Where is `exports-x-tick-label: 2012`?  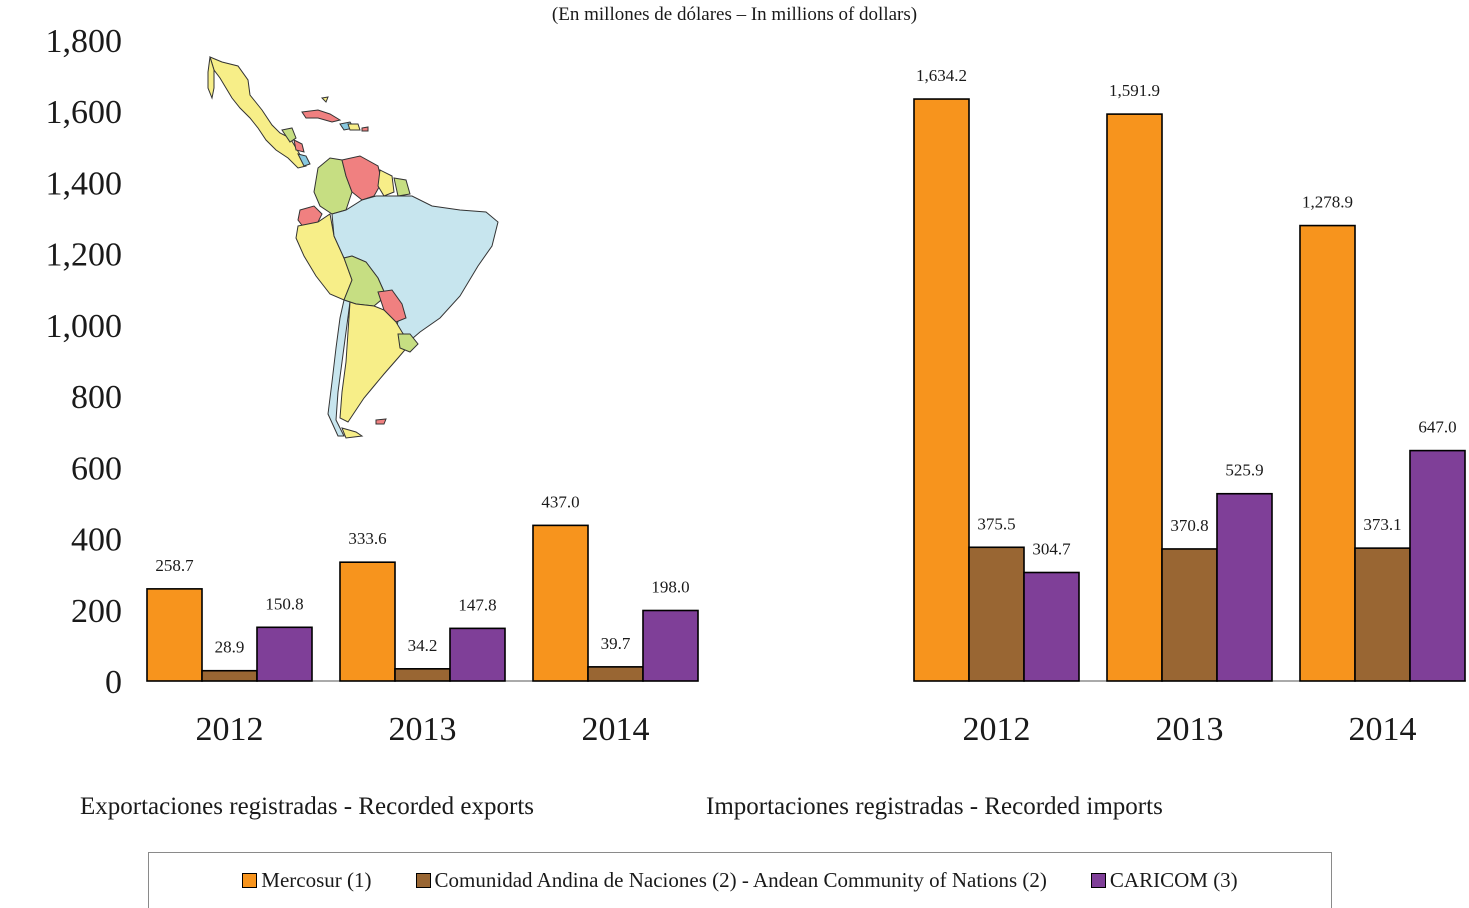 exports-x-tick-label: 2012 is located at coordinates (230, 729).